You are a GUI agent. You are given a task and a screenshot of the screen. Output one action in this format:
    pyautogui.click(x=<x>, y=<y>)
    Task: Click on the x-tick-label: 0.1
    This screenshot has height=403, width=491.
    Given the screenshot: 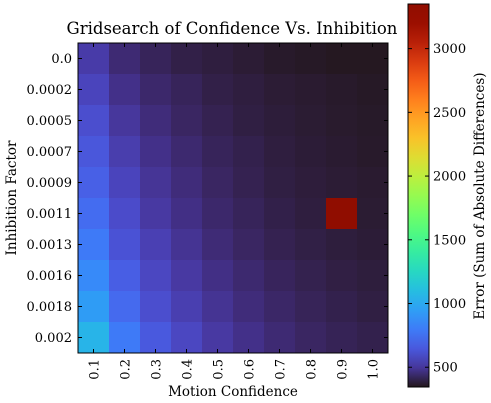 What is the action you would take?
    pyautogui.click(x=95, y=369)
    